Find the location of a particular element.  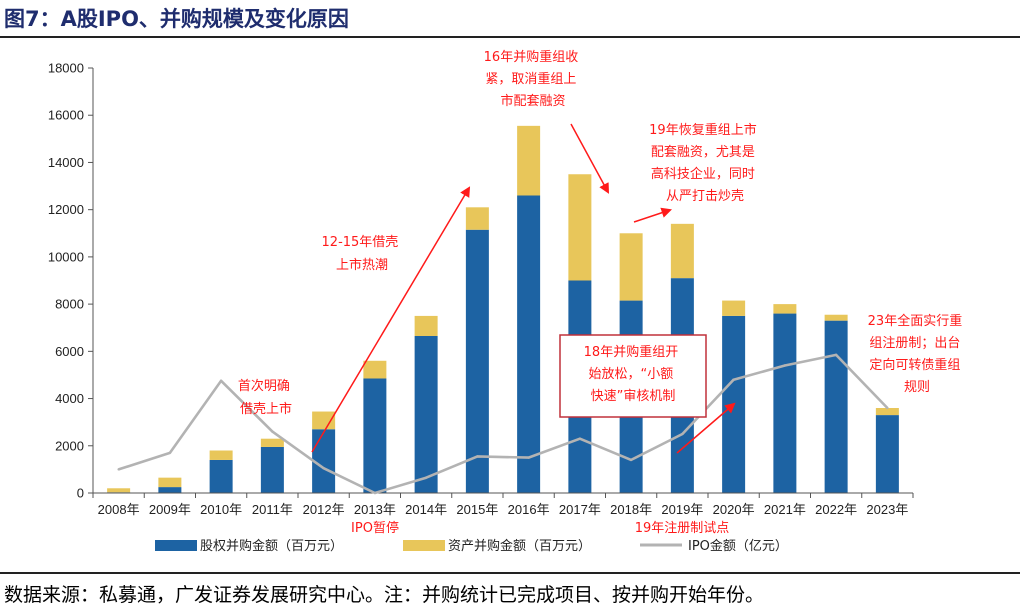

source-note: 数据来源：私募通，广发证券发展研究中心。注：并购统计已完成项目、按并购开始年份。 is located at coordinates (384, 595).